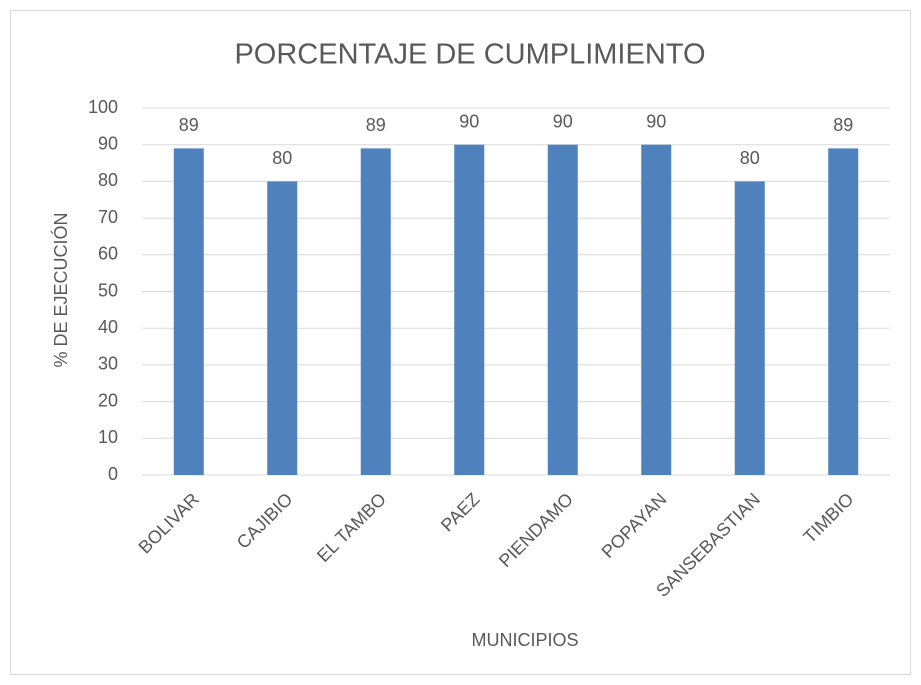  Describe the element at coordinates (108, 327) in the screenshot. I see `y-tick-label: 40` at that location.